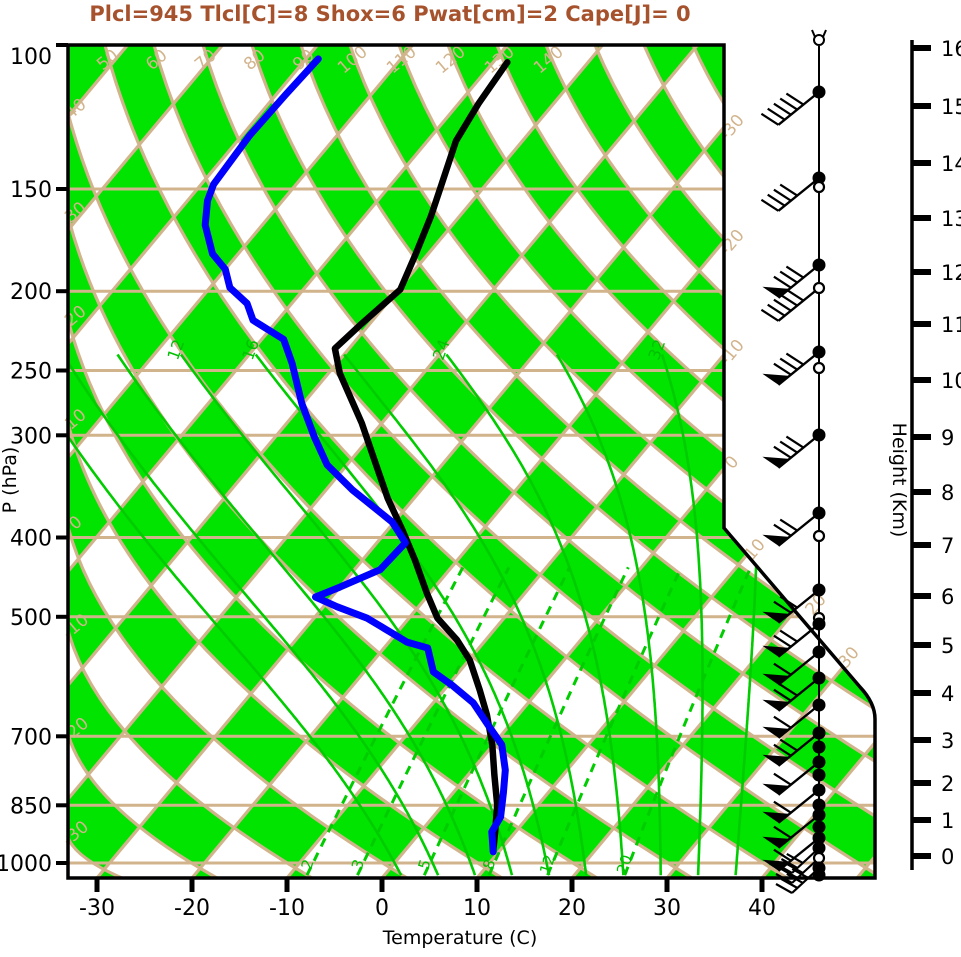  What do you see at coordinates (31, 539) in the screenshot?
I see `pressure-axis-tick-label: 400` at bounding box center [31, 539].